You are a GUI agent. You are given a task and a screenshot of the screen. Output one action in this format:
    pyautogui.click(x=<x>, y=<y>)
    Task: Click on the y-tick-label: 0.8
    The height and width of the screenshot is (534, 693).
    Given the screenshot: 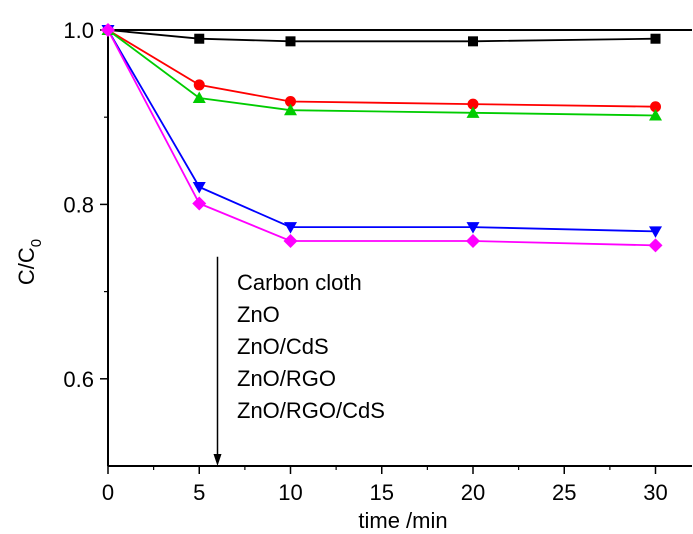 What is the action you would take?
    pyautogui.click(x=78, y=204)
    